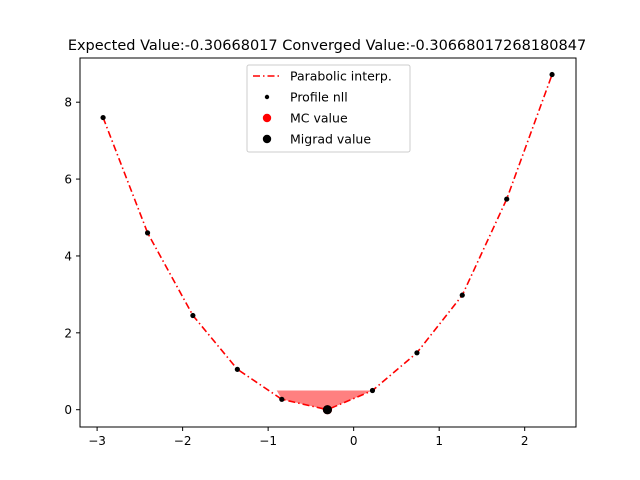 The width and height of the screenshot is (640, 480). Describe the element at coordinates (267, 118) in the screenshot. I see `legend-handle-mc-value` at that location.